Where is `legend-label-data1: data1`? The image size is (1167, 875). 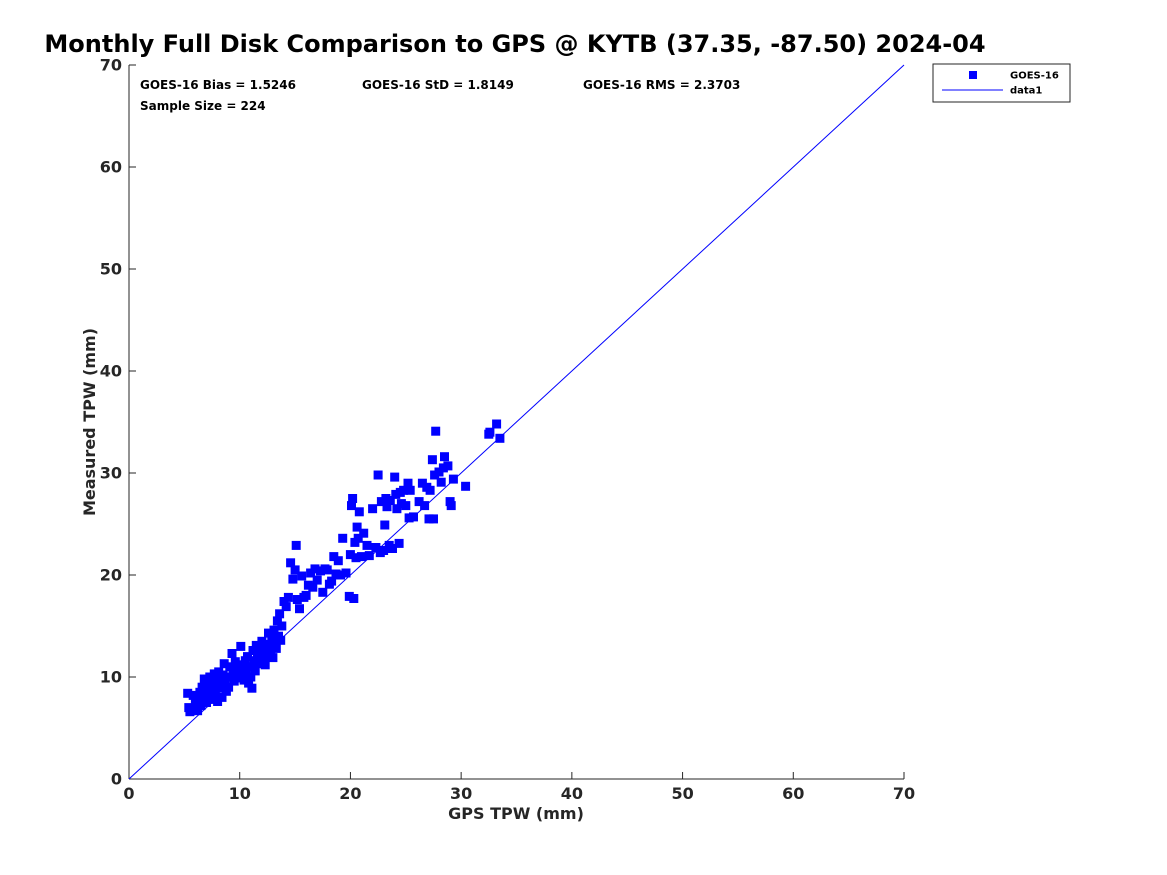
legend-label-data1: data1 is located at coordinates (1026, 91).